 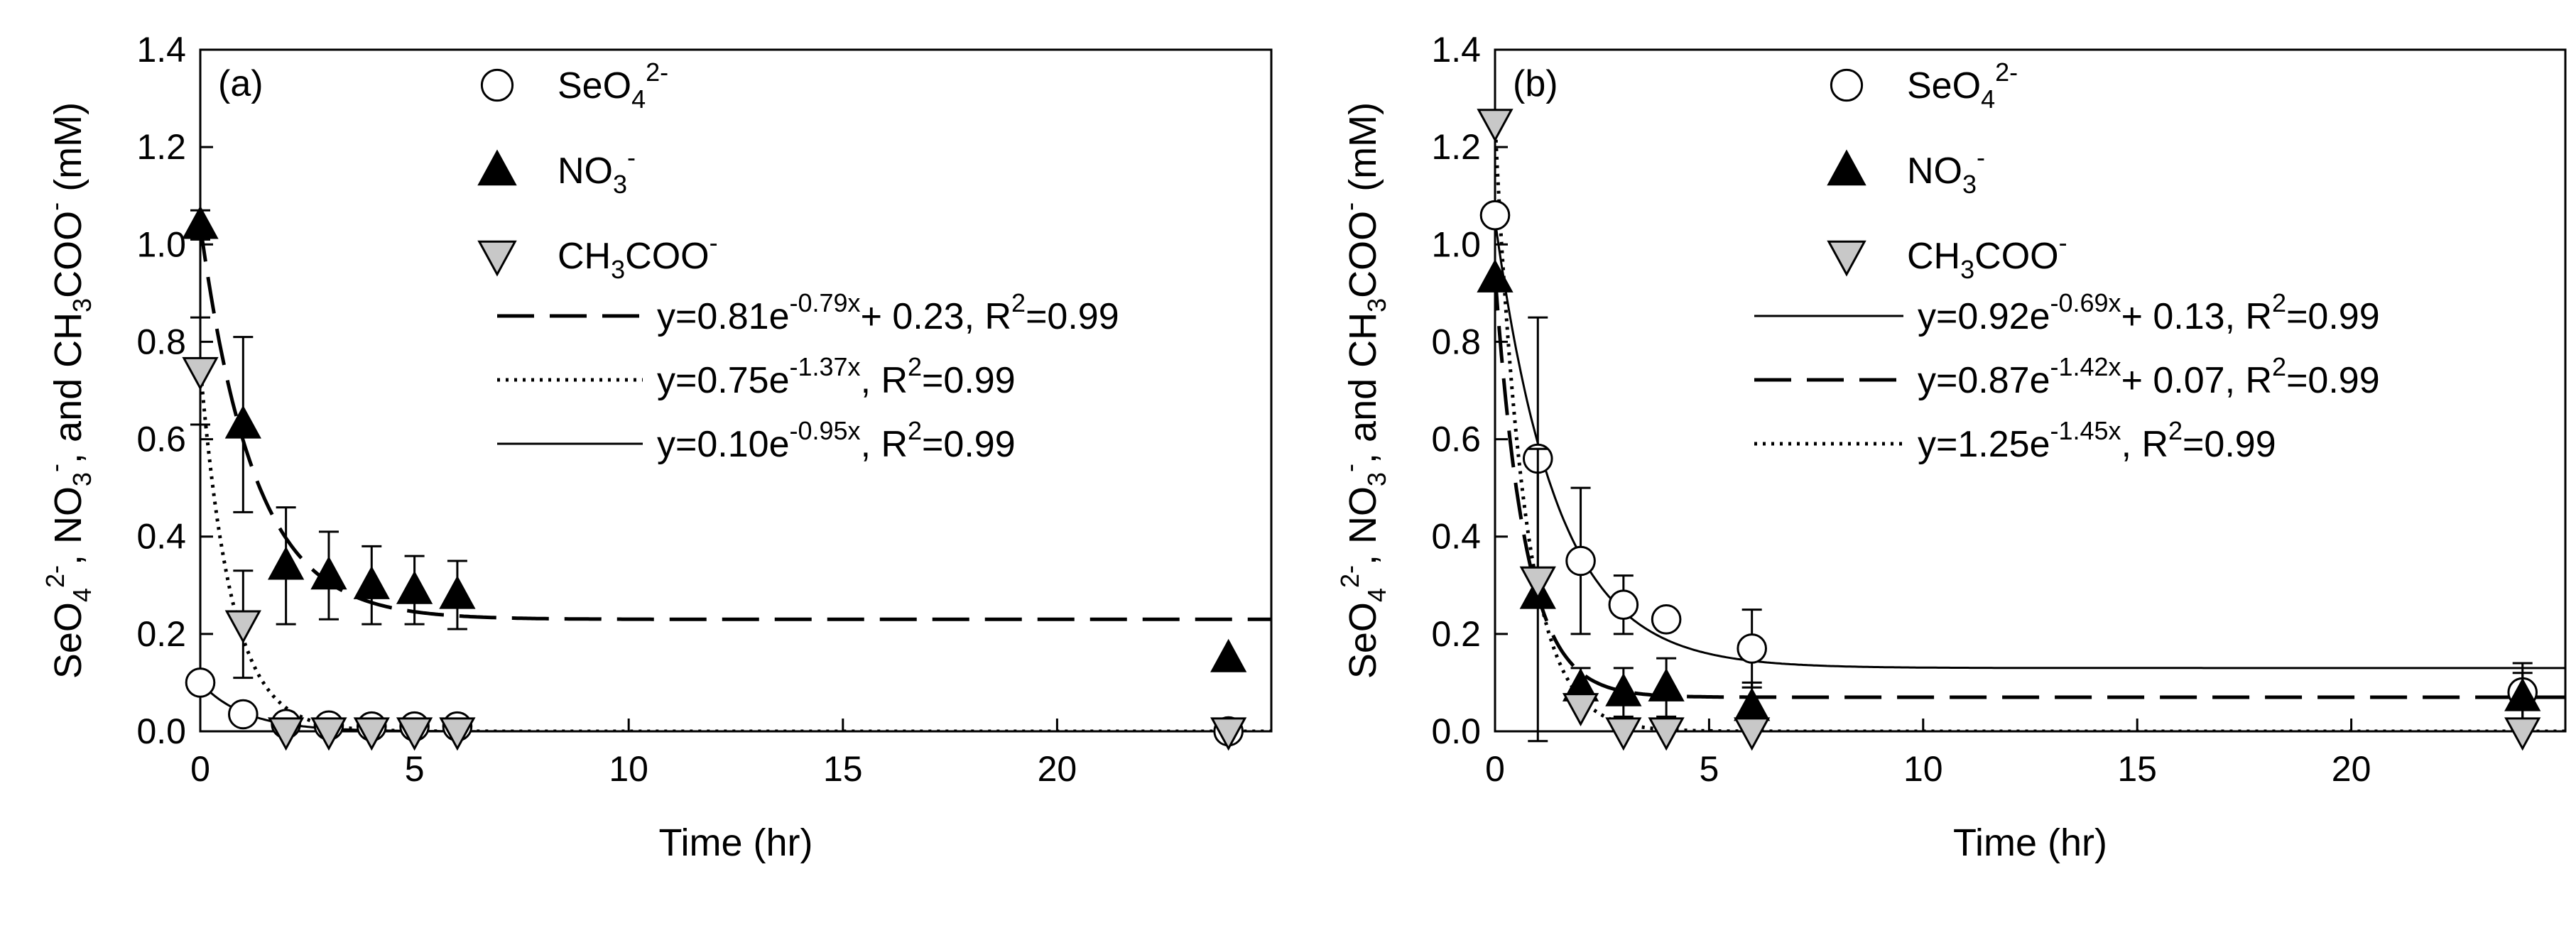 I want to click on text-part: , and CH, so click(x=68, y=388).